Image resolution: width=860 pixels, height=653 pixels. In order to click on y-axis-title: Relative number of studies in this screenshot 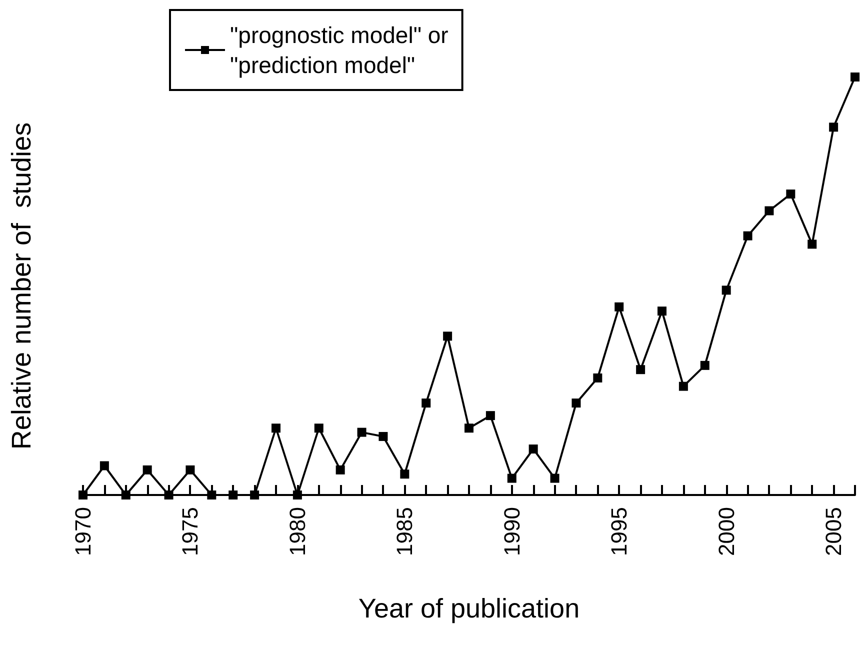, I will do `click(21, 286)`.